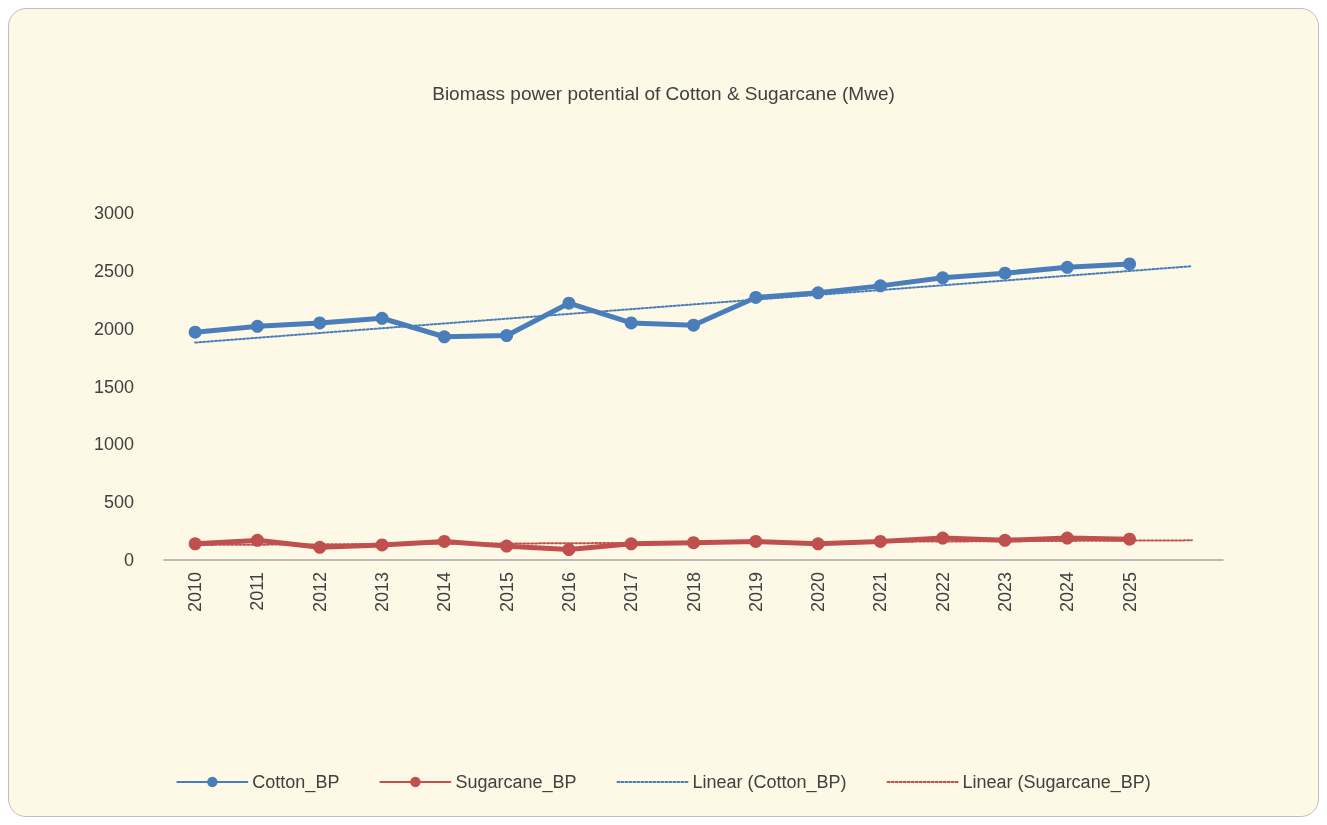  Describe the element at coordinates (1067, 592) in the screenshot. I see `x-tick-label: 2024` at that location.